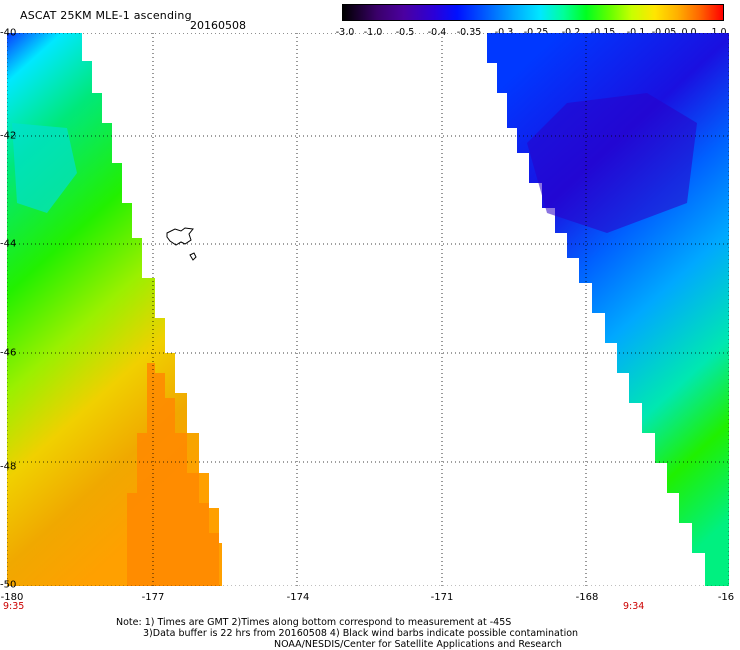 This screenshot has width=740, height=650. I want to click on colorbar-tick: -0.4, so click(437, 32).